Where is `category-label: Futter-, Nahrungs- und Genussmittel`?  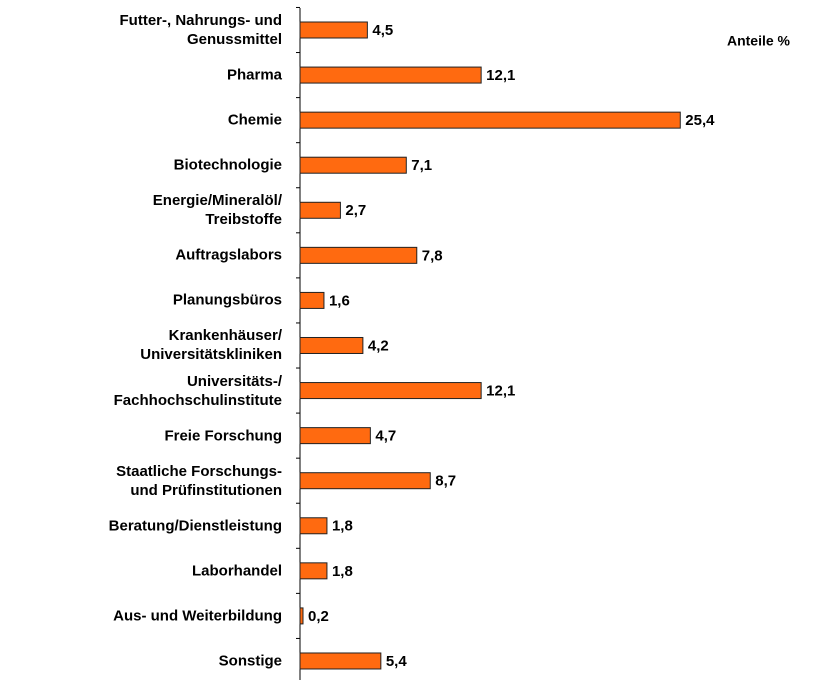
category-label: Futter-, Nahrungs- und Genussmittel is located at coordinates (200, 30).